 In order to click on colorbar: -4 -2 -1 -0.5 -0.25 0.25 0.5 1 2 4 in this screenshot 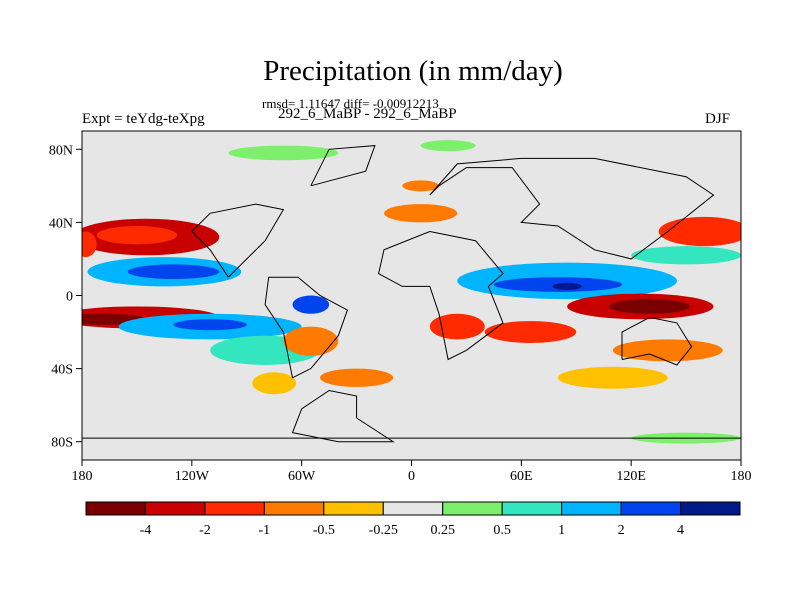, I will do `click(413, 519)`.